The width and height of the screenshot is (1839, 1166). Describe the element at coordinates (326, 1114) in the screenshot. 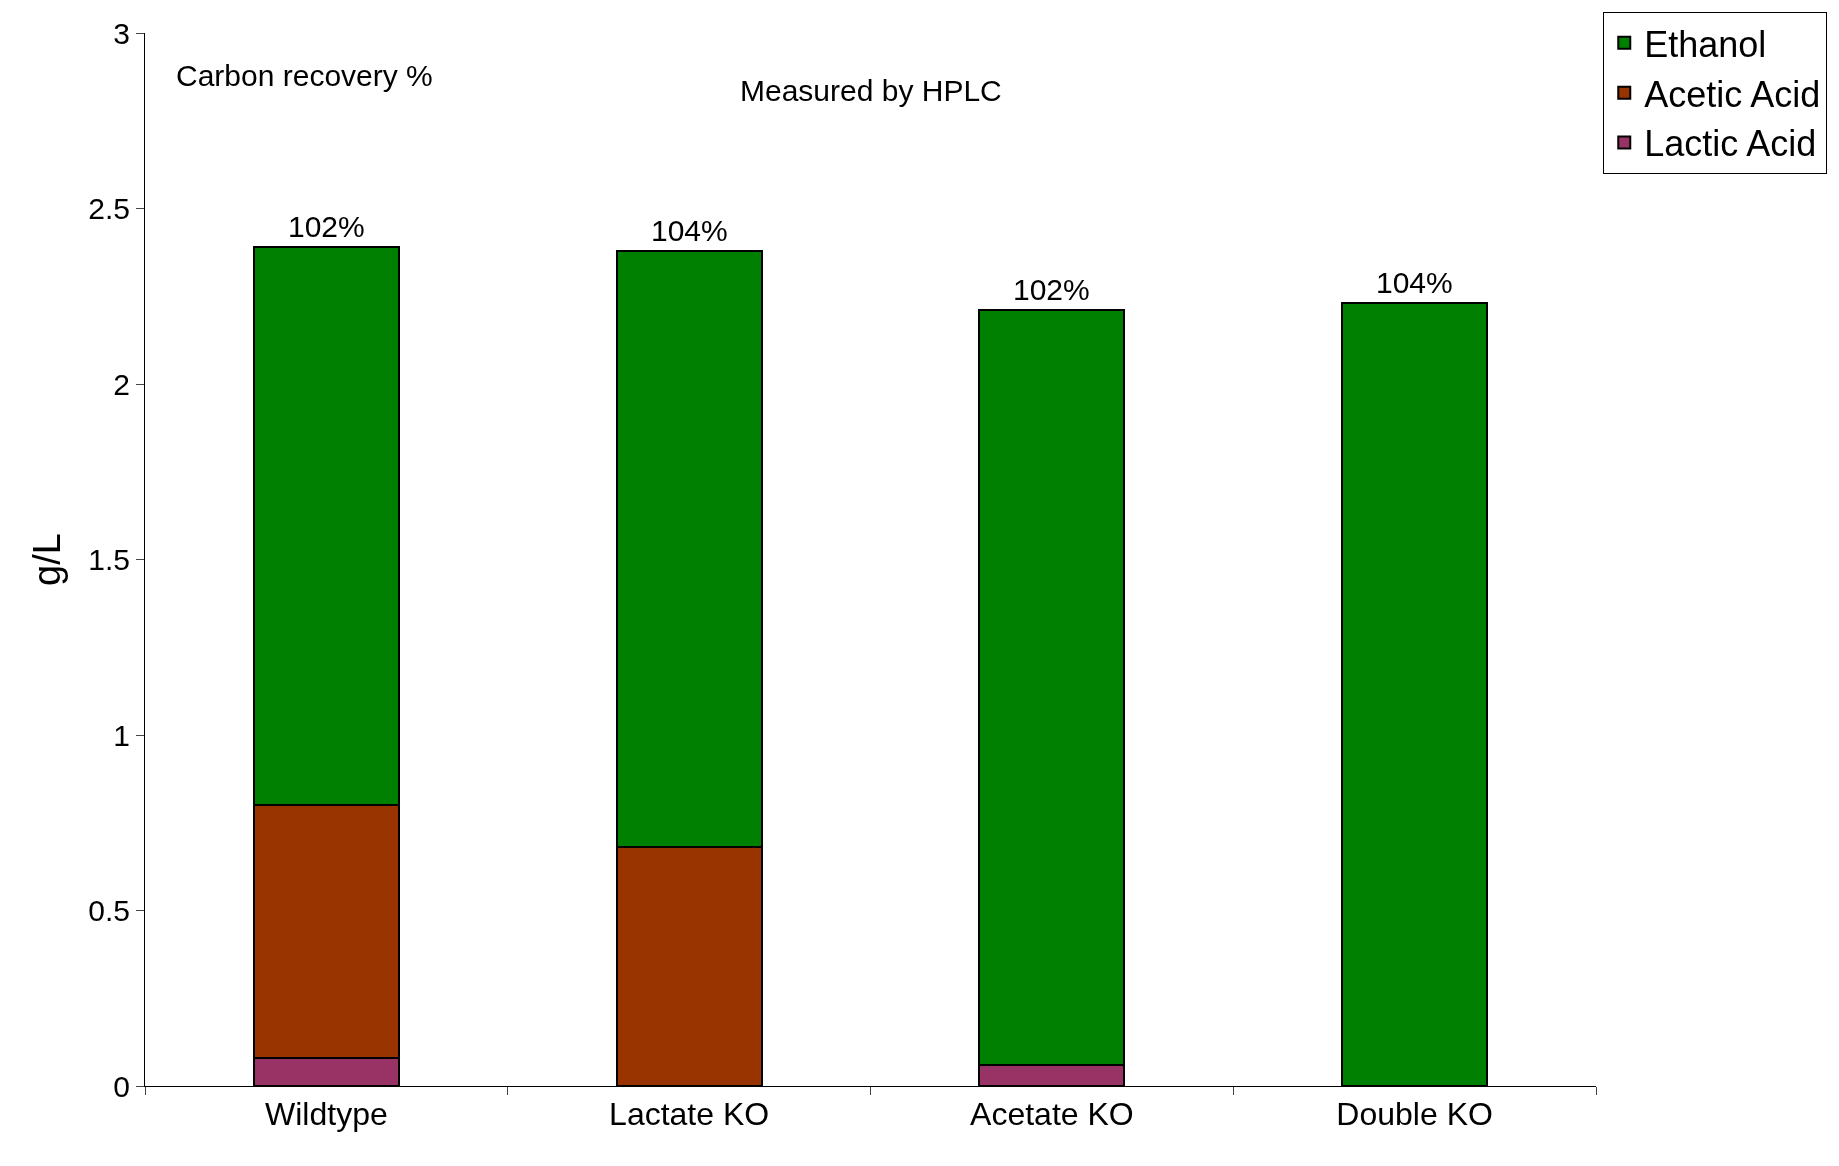

I see `x-tick-label: Wildtype` at that location.